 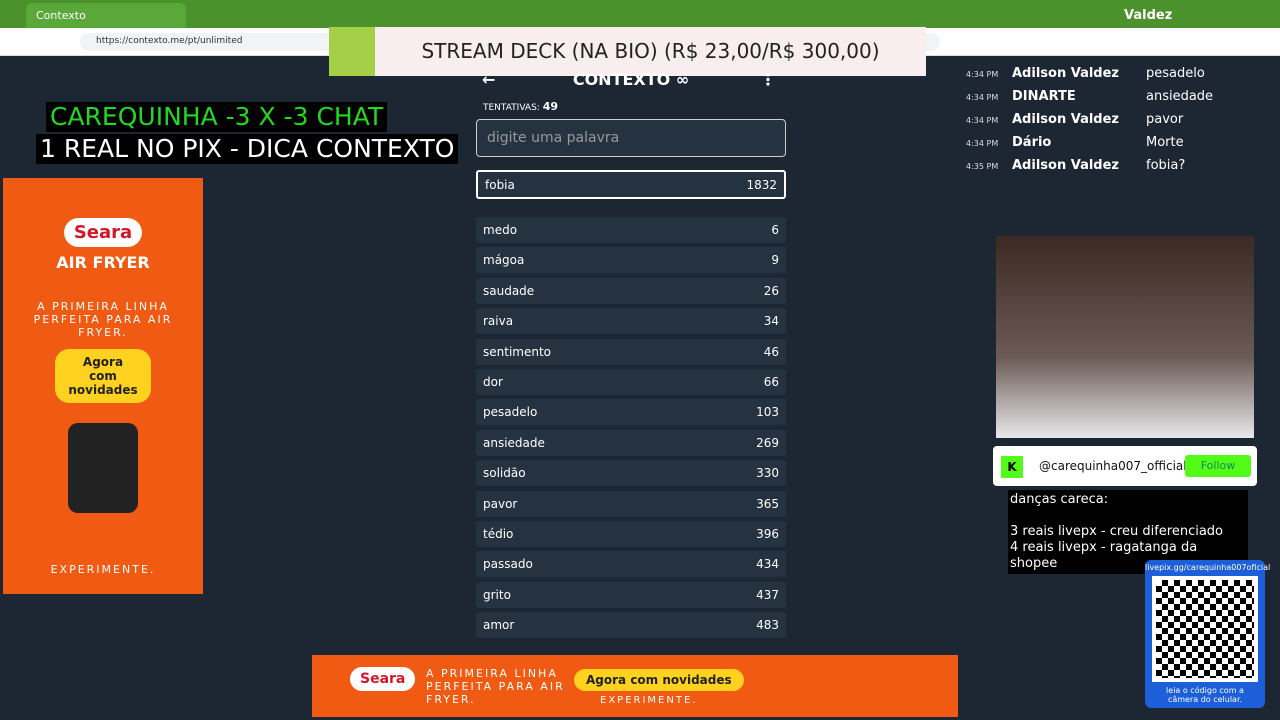 I want to click on overlay-line: 1 REAL NO PIX - DICA CONTEXTO, so click(x=247, y=149).